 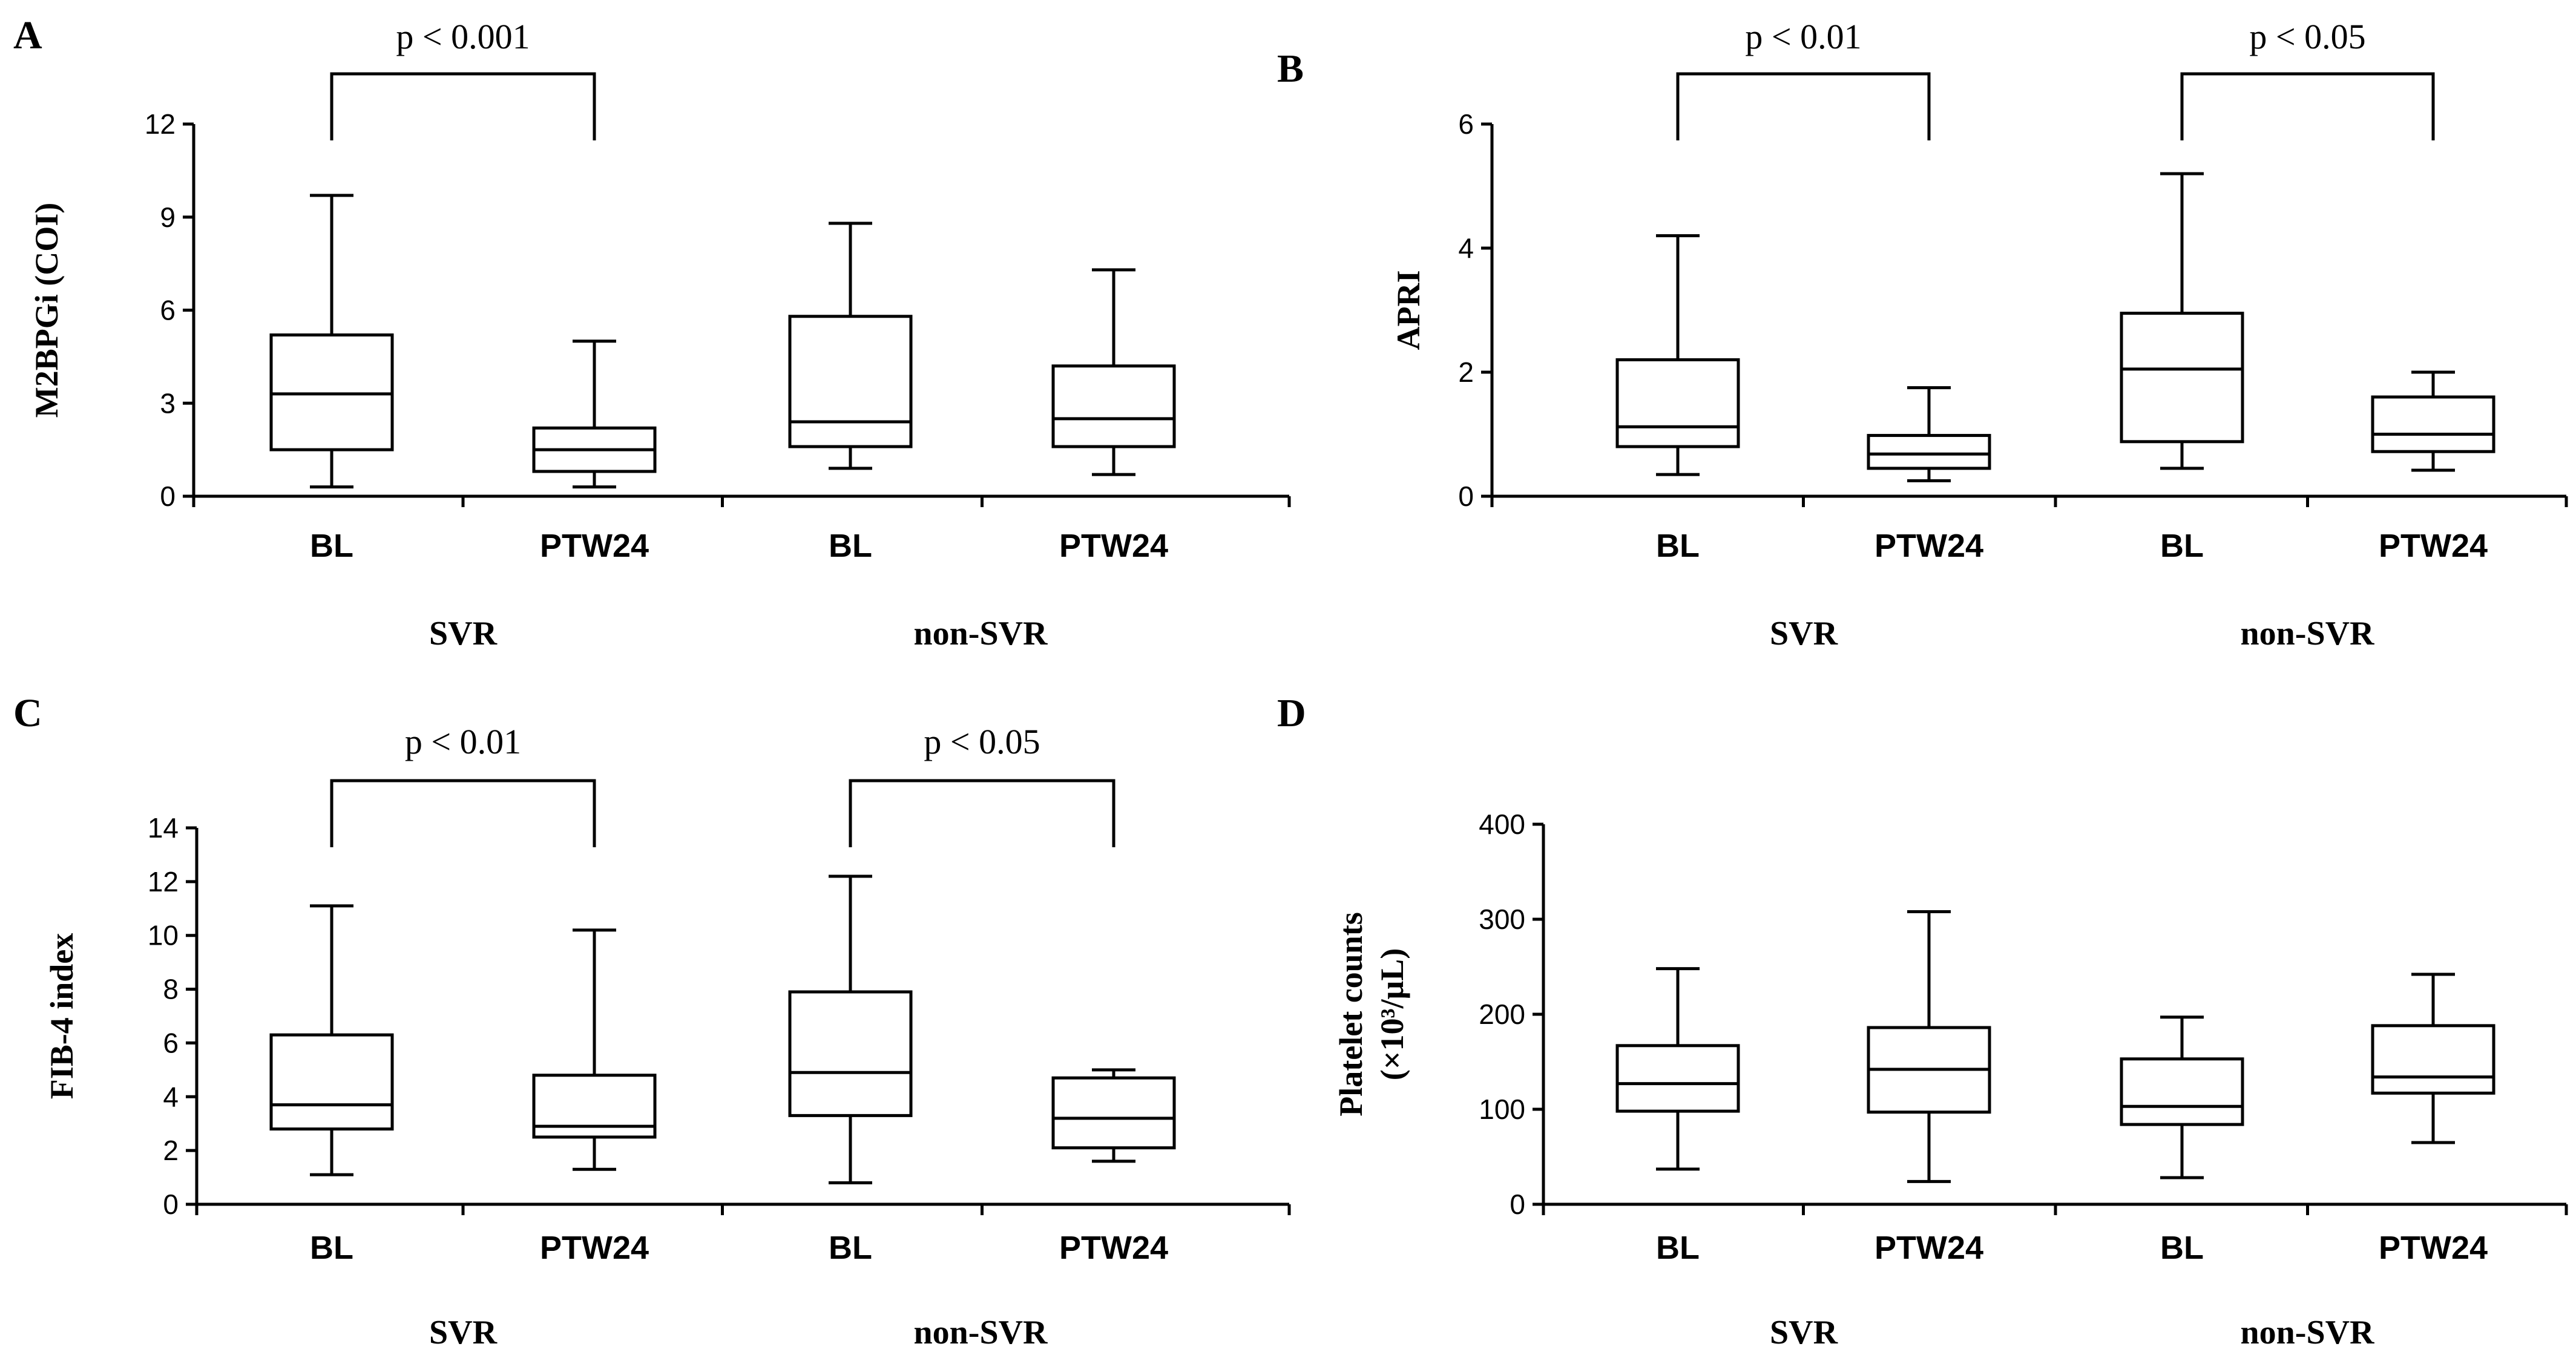 I want to click on y-tick-label: 3, so click(x=168, y=403).